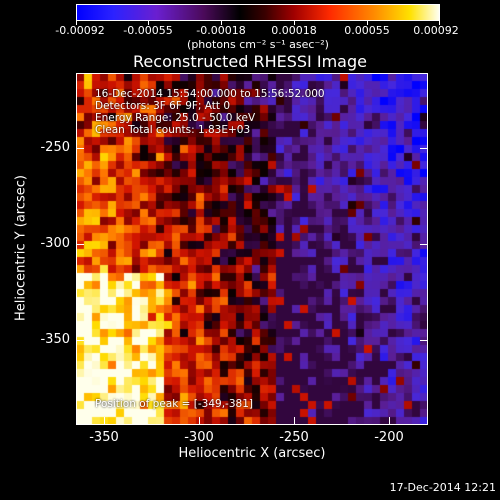  What do you see at coordinates (55, 147) in the screenshot?
I see `y-tick-label: -250` at bounding box center [55, 147].